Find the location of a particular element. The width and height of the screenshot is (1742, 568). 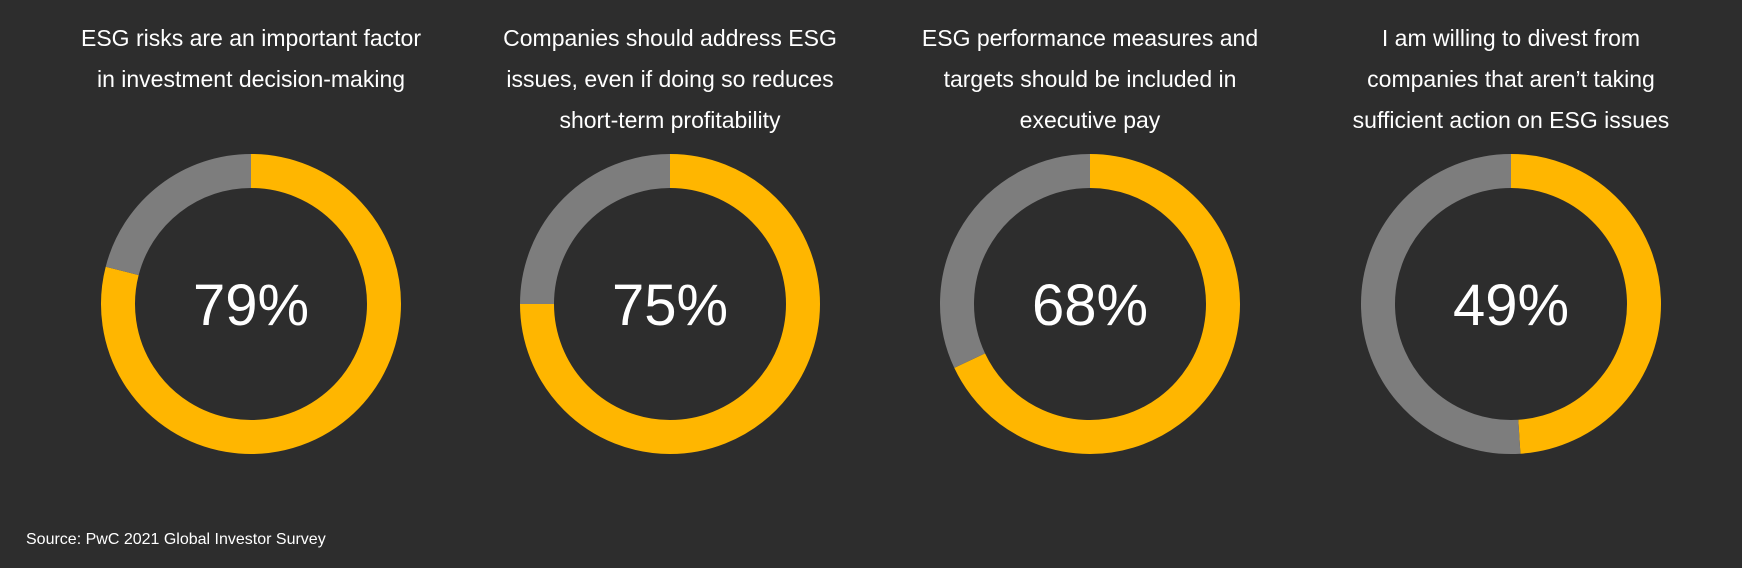

chart-title-line: I am willing to divest from is located at coordinates (1511, 38).